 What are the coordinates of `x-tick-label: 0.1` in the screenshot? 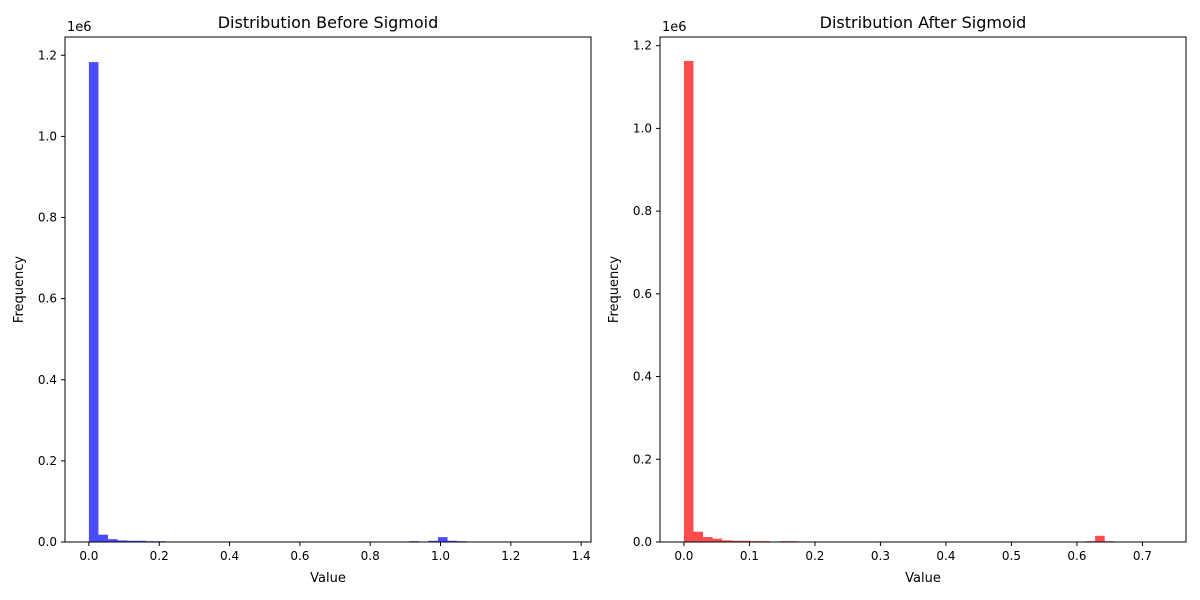 It's located at (749, 556).